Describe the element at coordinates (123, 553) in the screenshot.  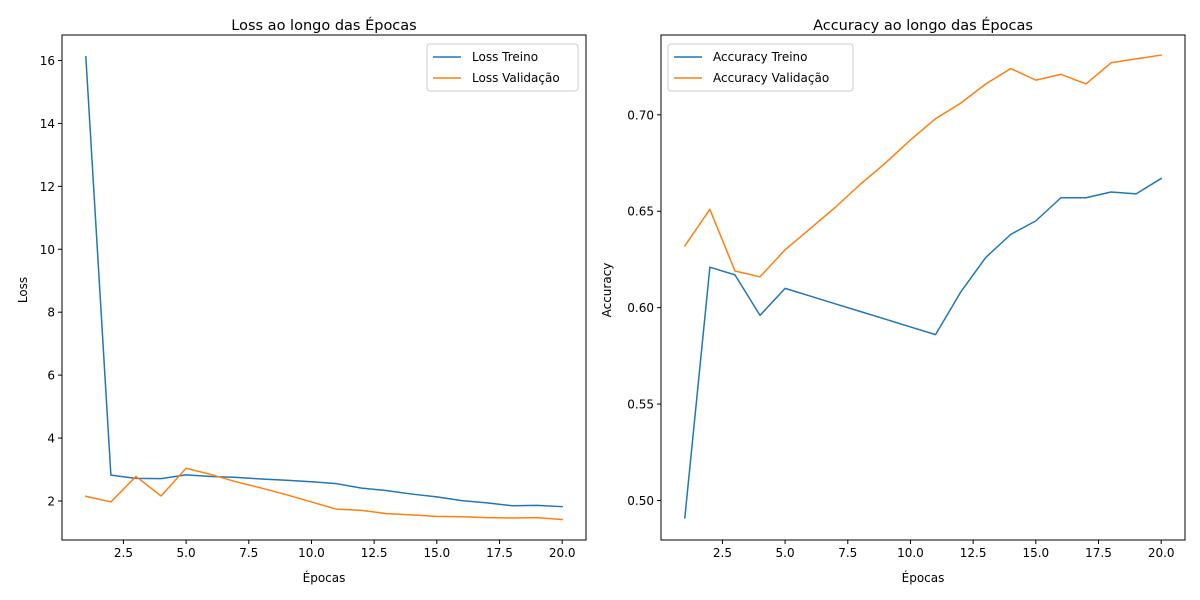
I see `loss-x-tick-label: 2.5` at that location.